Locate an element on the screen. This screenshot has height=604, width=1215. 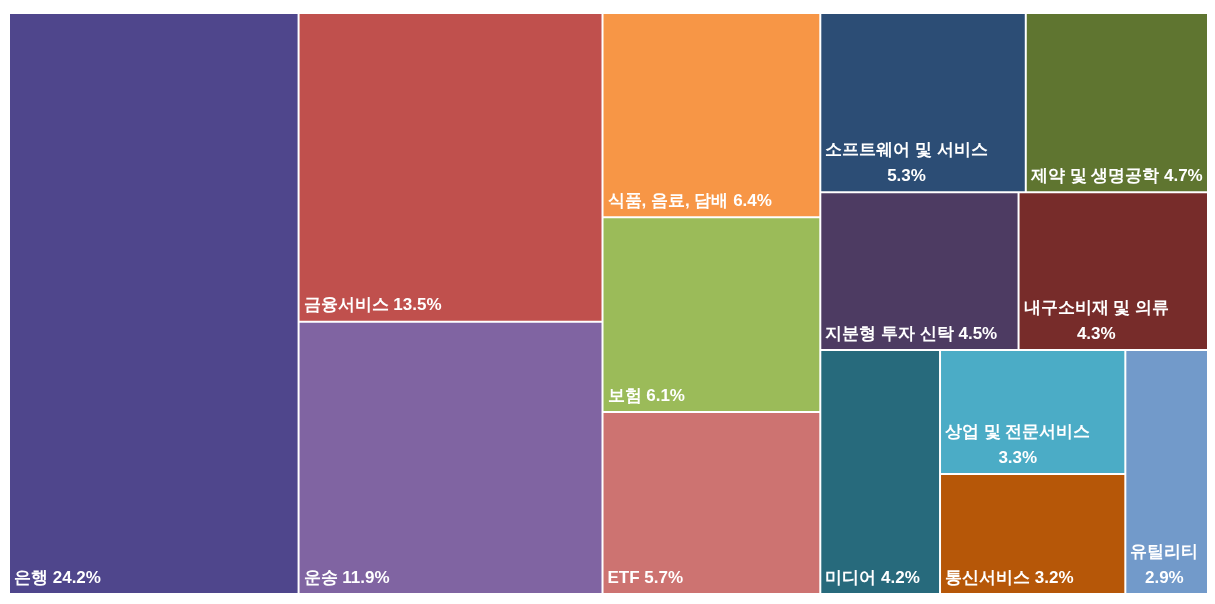
data-label: 5.3% is located at coordinates (906, 176).